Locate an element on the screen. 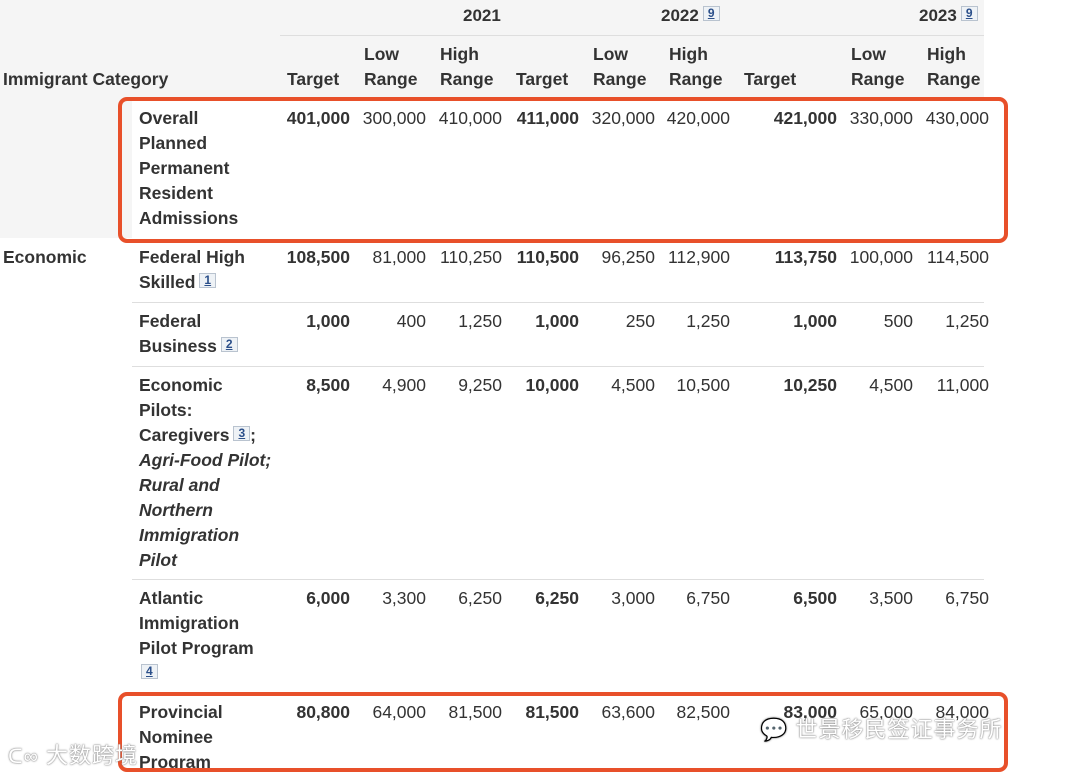  table-cell: 80,800 is located at coordinates (323, 712).